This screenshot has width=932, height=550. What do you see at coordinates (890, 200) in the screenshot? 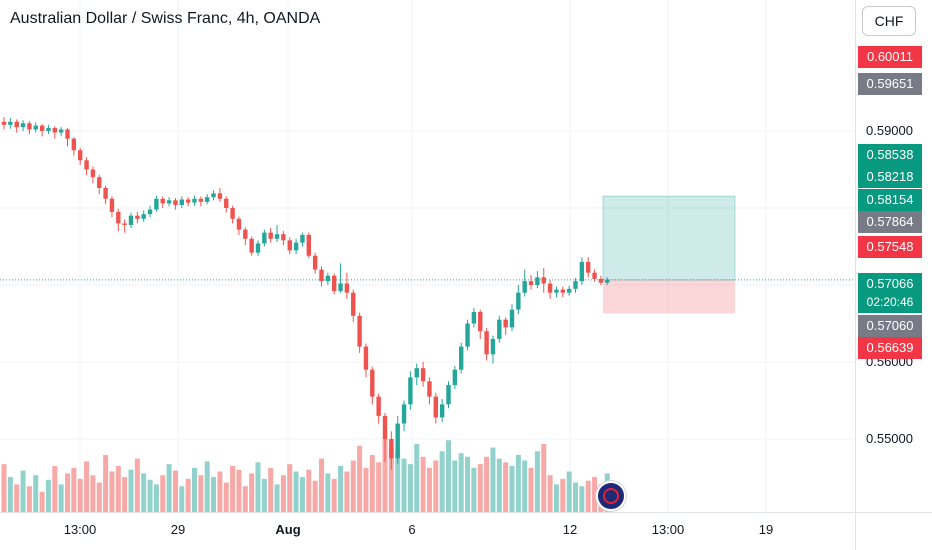
I see `price-tag: 0.58154` at bounding box center [890, 200].